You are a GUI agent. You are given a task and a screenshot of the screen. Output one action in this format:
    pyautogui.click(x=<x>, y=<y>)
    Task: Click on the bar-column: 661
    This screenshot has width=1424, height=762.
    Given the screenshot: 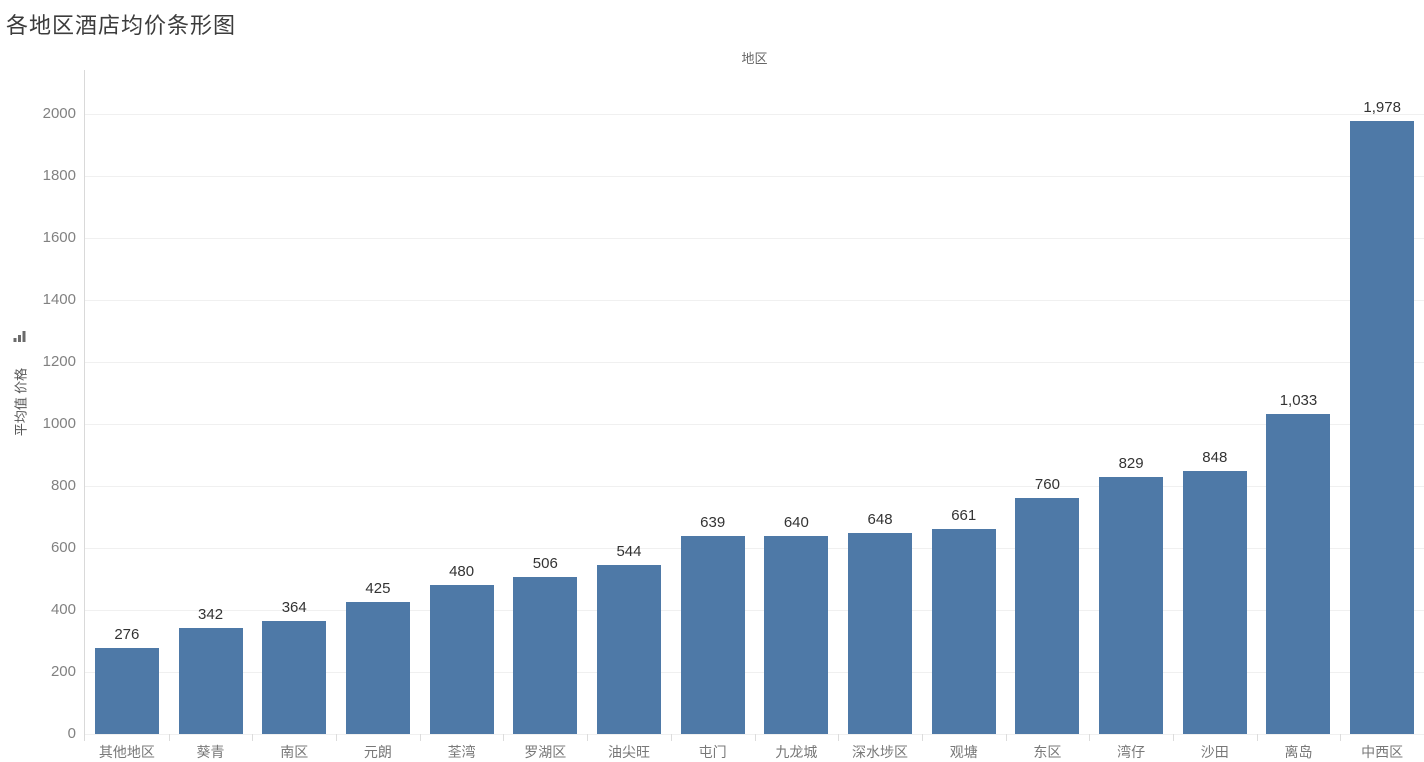 What is the action you would take?
    pyautogui.click(x=964, y=402)
    